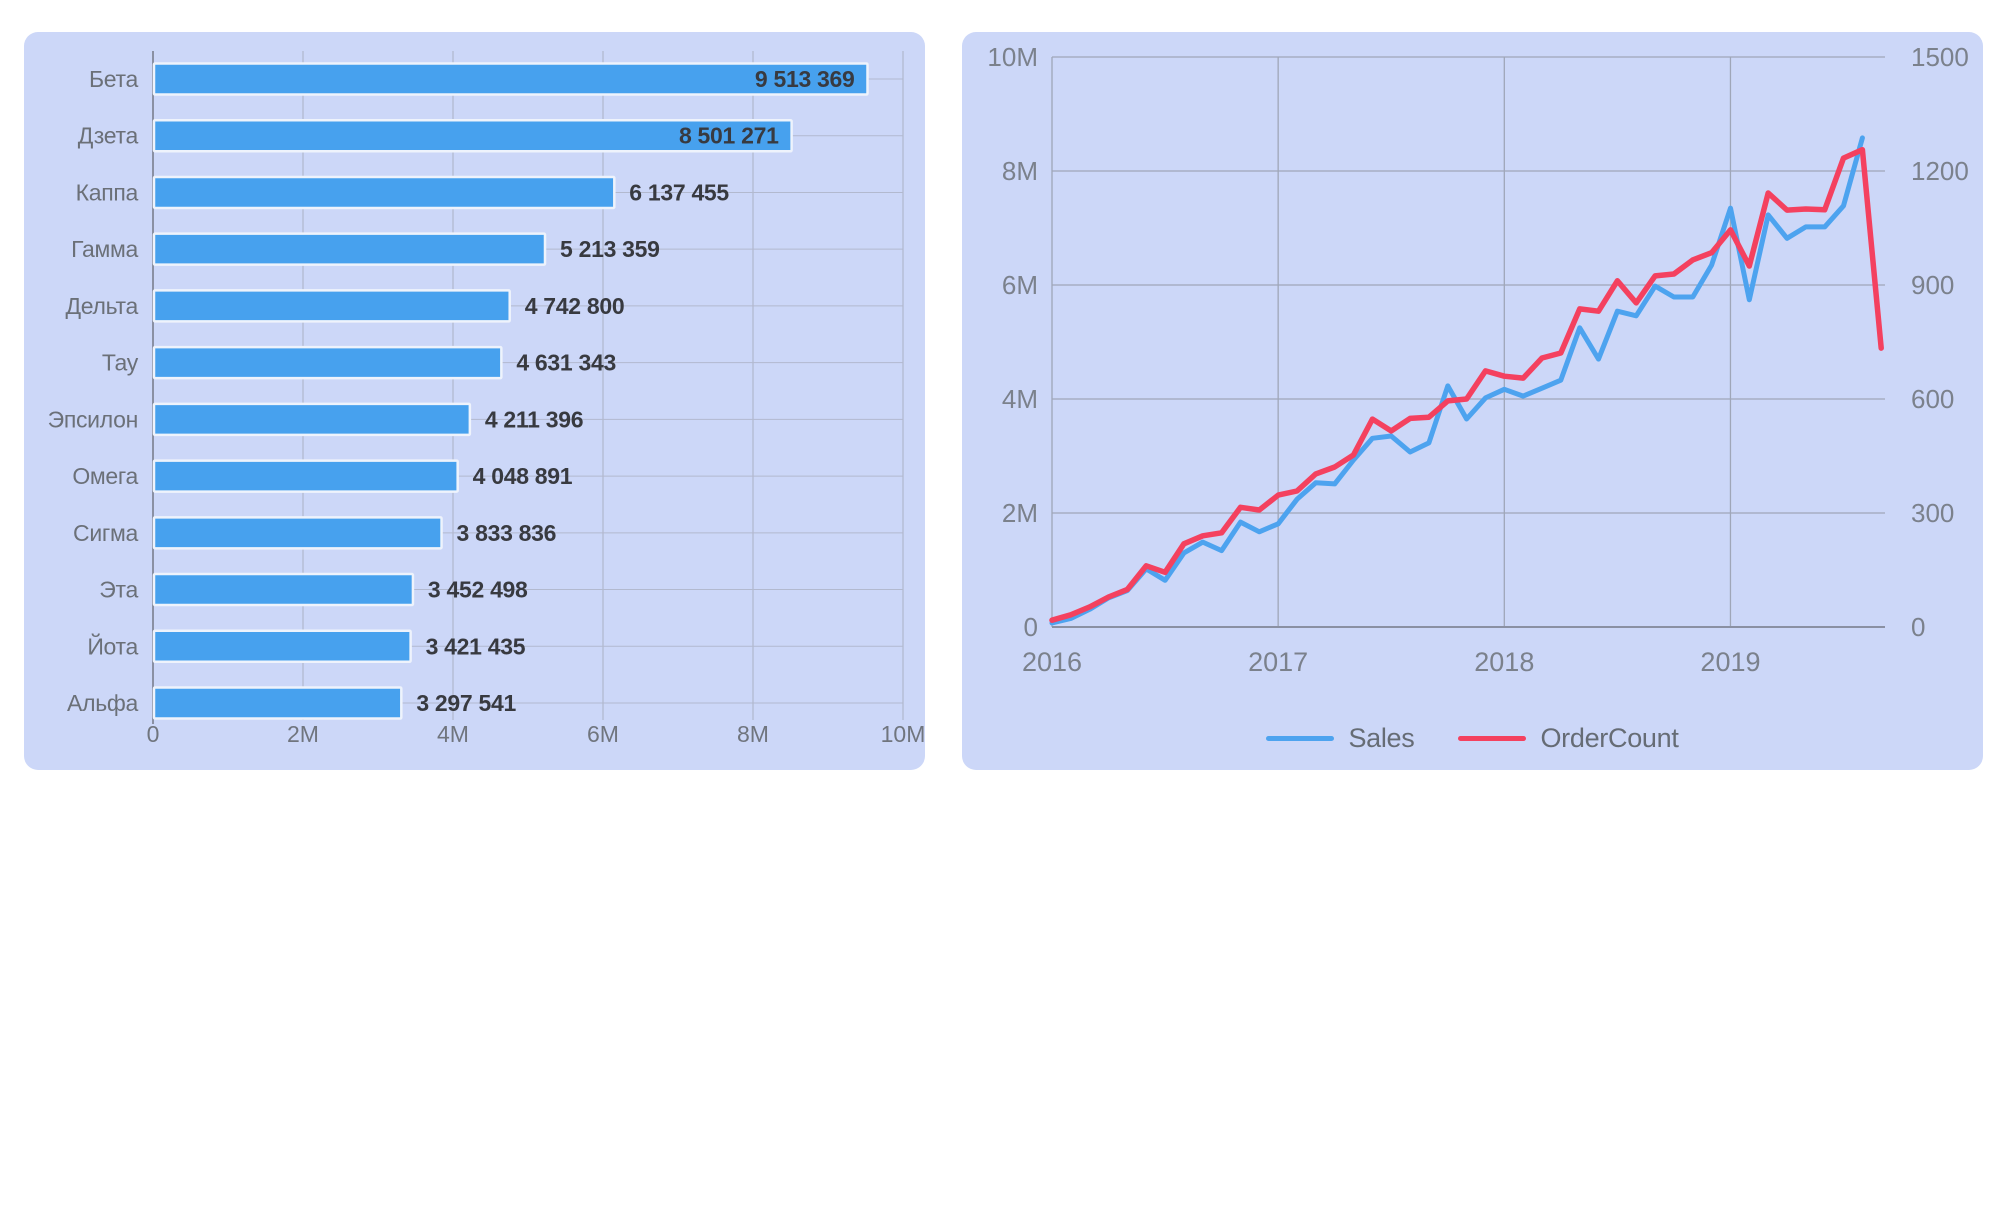 This screenshot has width=2003, height=1218. I want to click on bar-value-label: 5 213 359, so click(610, 249).